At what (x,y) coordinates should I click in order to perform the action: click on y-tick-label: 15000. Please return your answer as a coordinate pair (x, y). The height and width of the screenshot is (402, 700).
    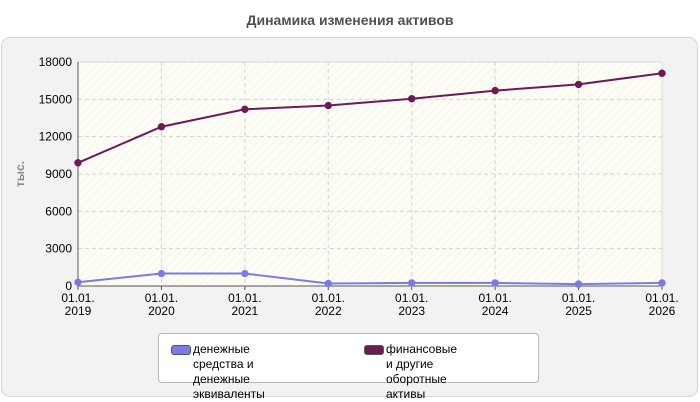
    Looking at the image, I should click on (56, 99).